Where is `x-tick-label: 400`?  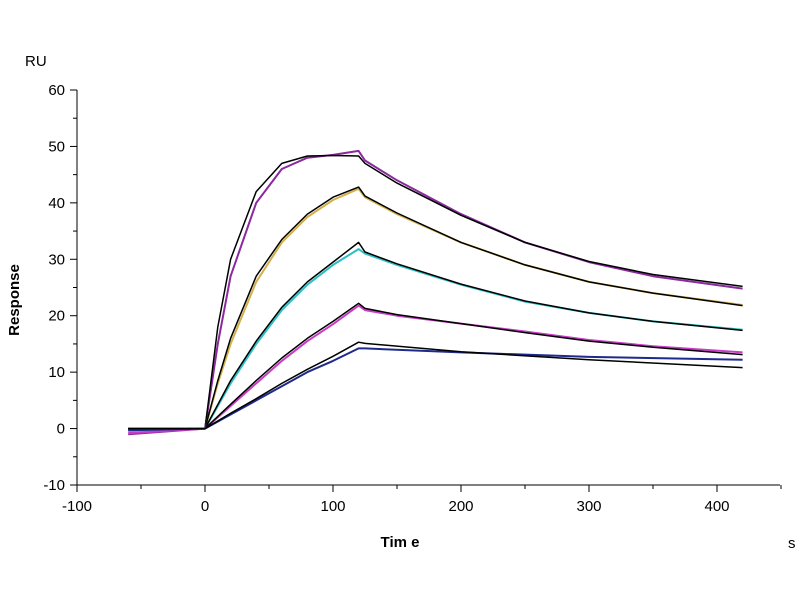 x-tick-label: 400 is located at coordinates (716, 506).